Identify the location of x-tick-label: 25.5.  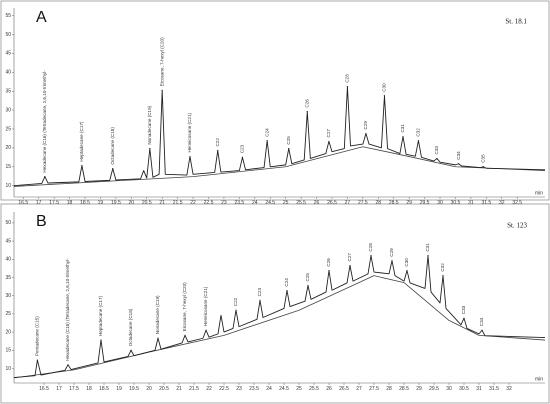
(314, 389).